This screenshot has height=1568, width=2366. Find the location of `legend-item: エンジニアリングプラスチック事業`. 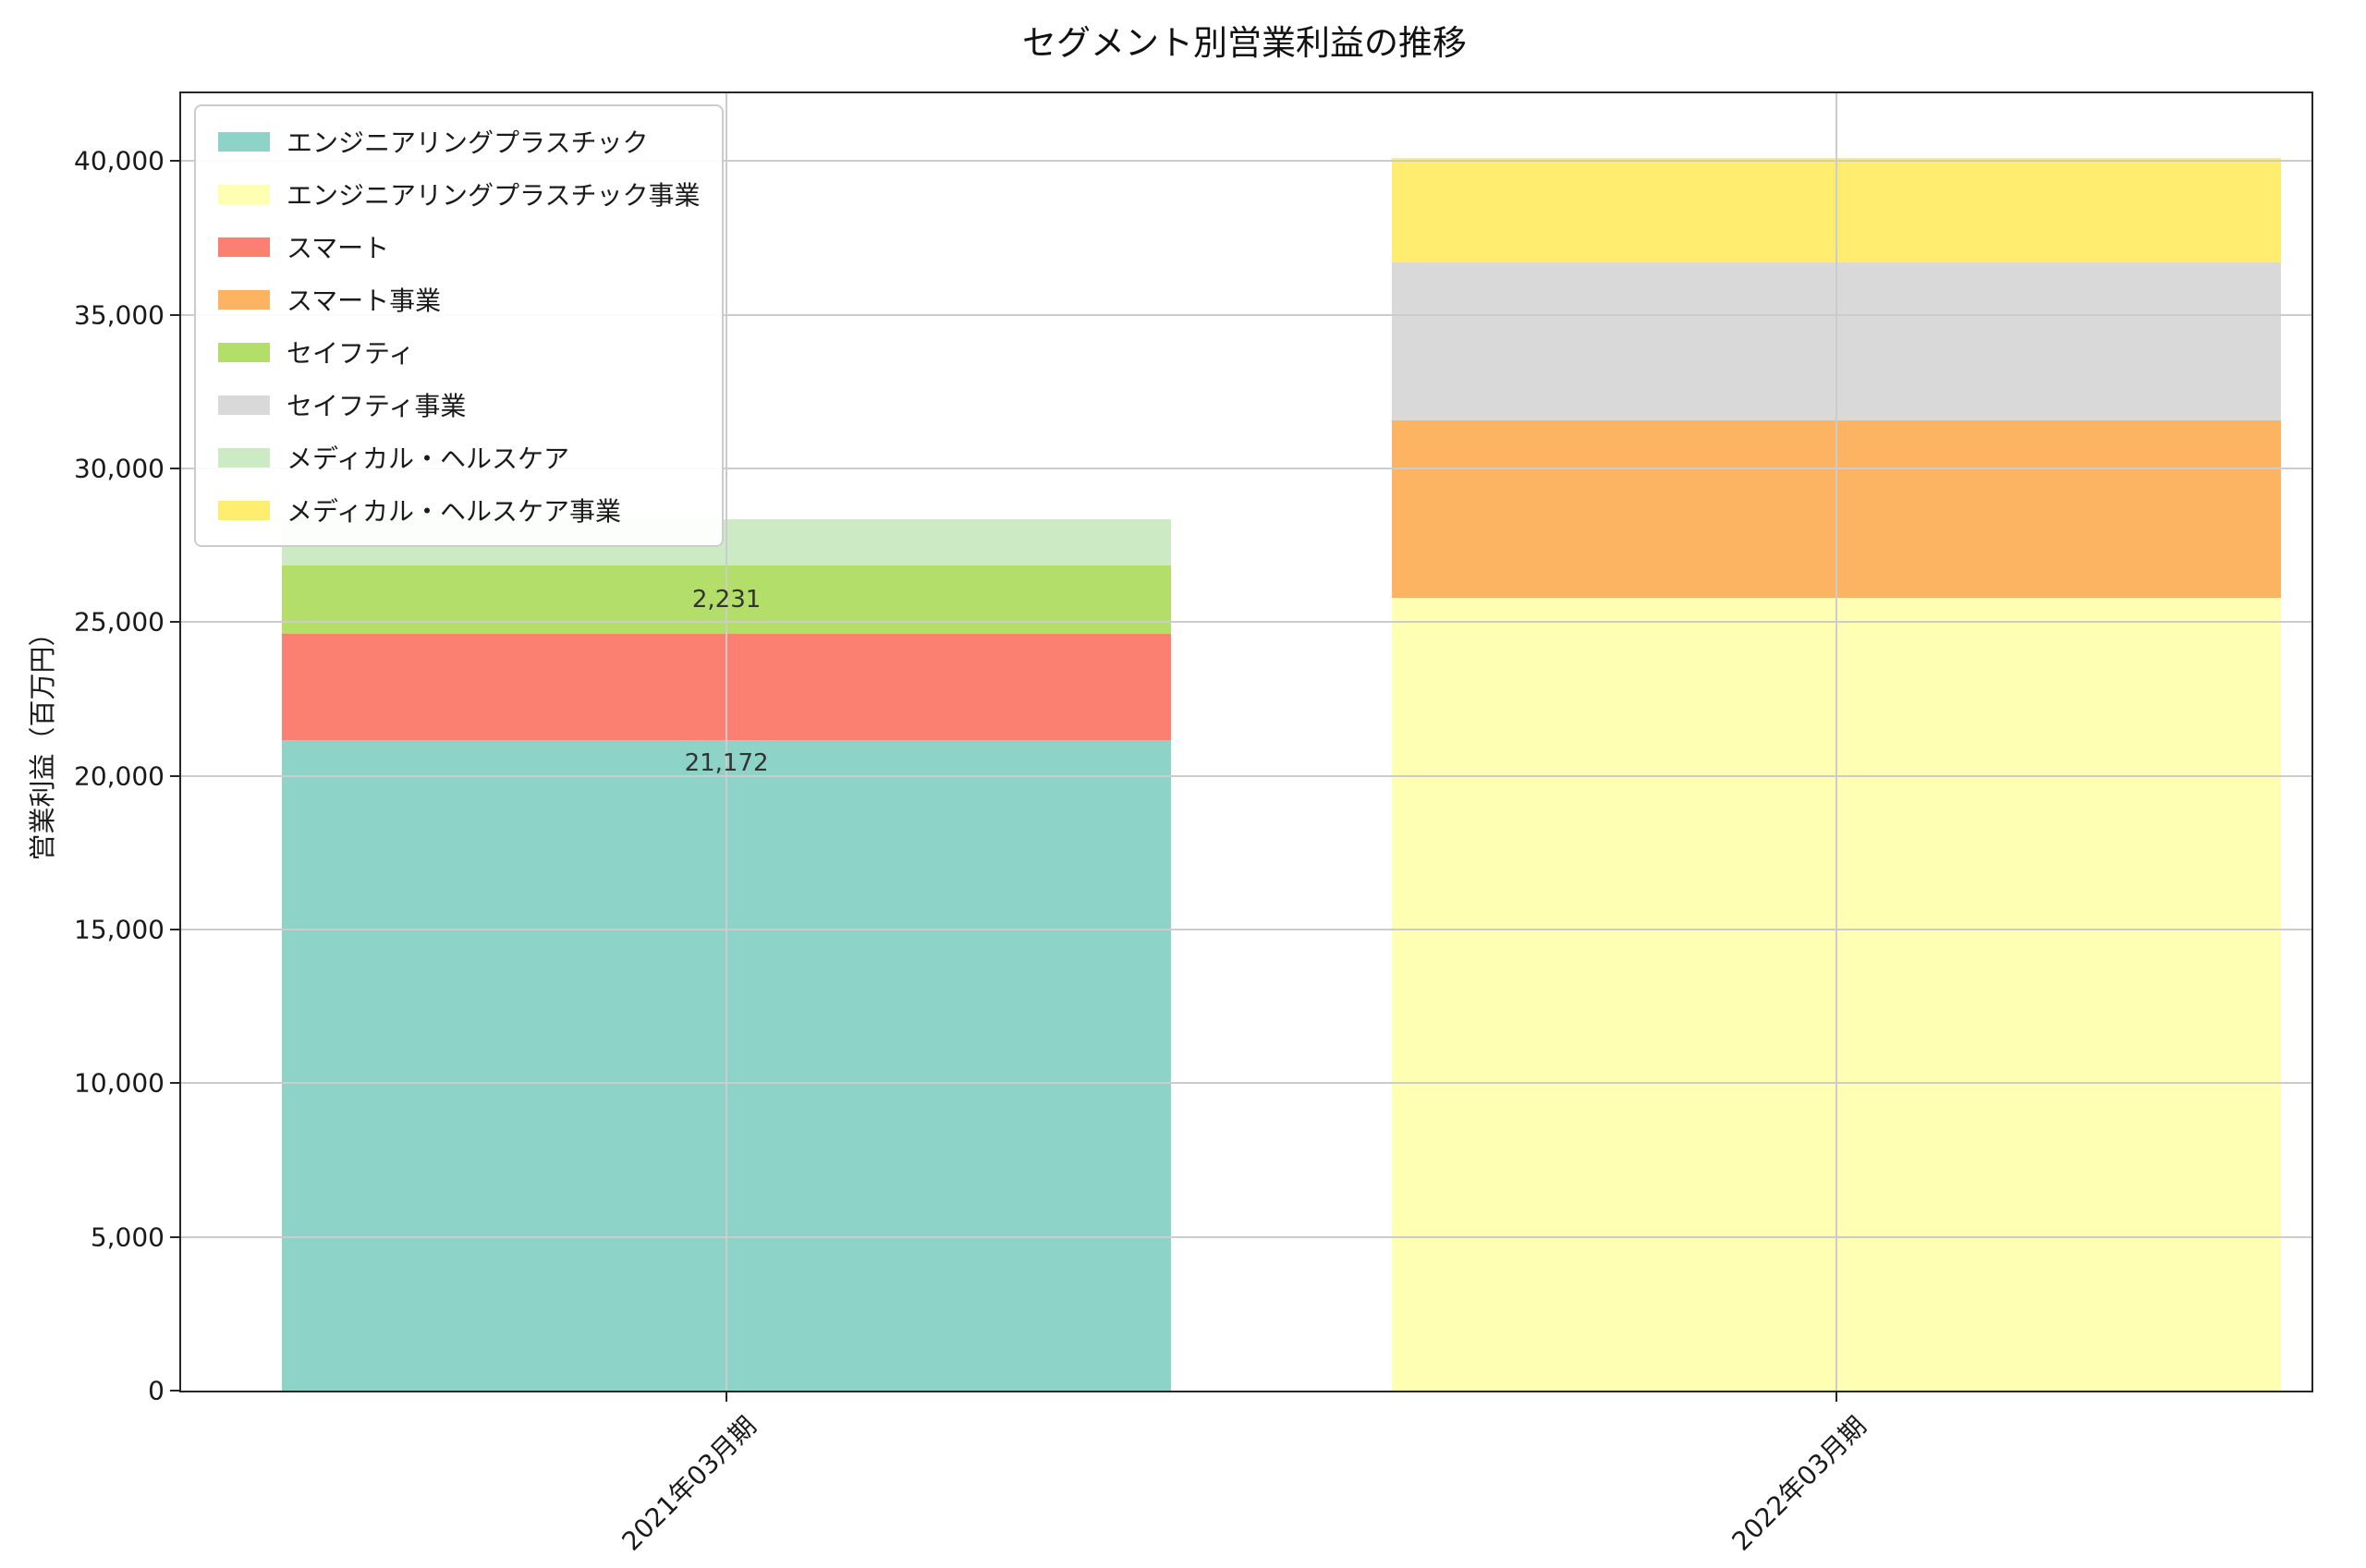

legend-item: エンジニアリングプラスチック事業 is located at coordinates (459, 194).